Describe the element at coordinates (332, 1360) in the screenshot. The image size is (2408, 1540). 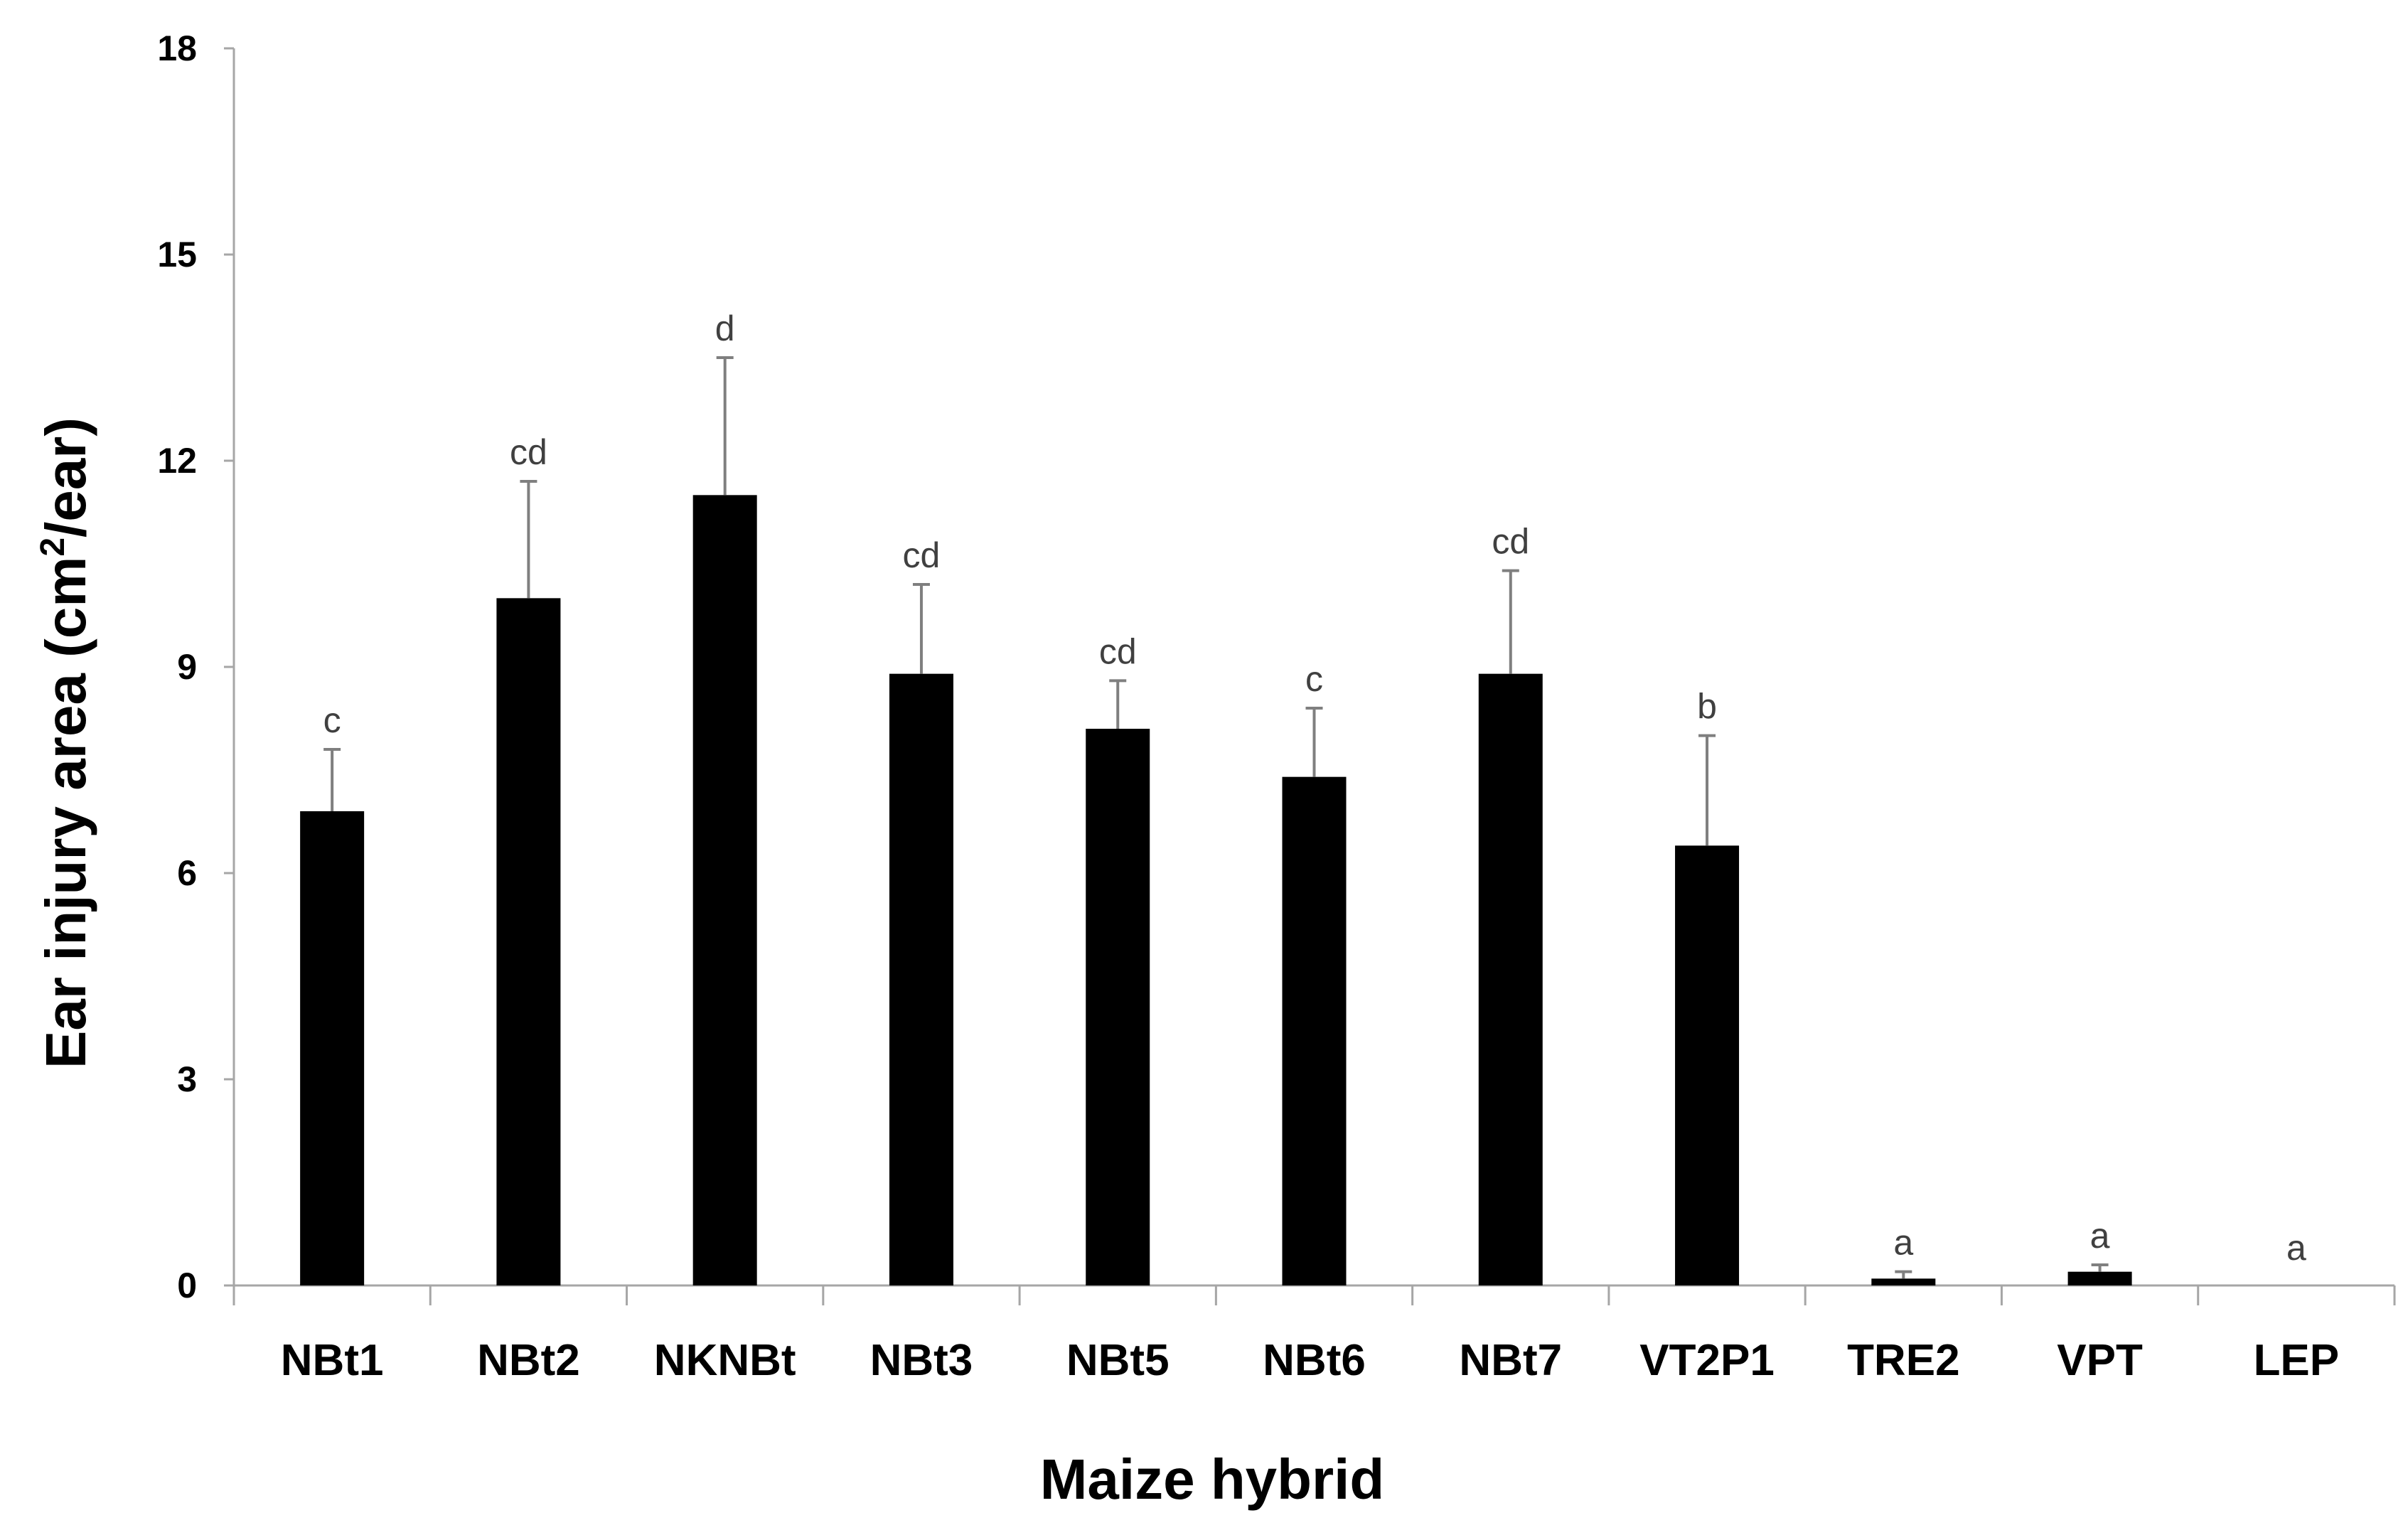
I see `x-tick-label: NBt1` at that location.